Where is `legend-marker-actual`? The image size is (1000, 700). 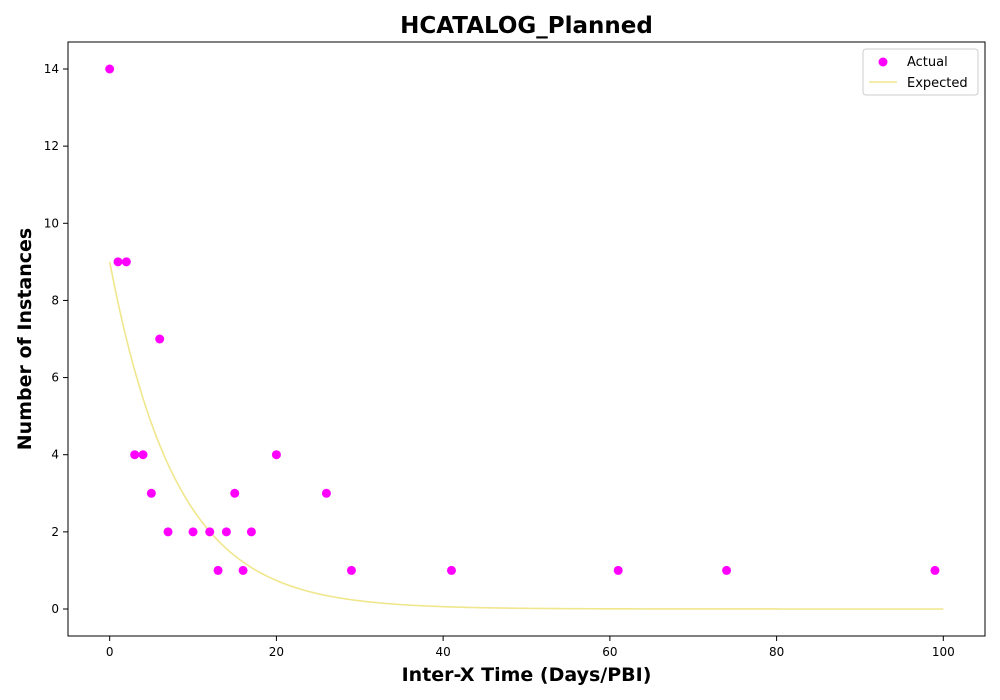 legend-marker-actual is located at coordinates (883, 62).